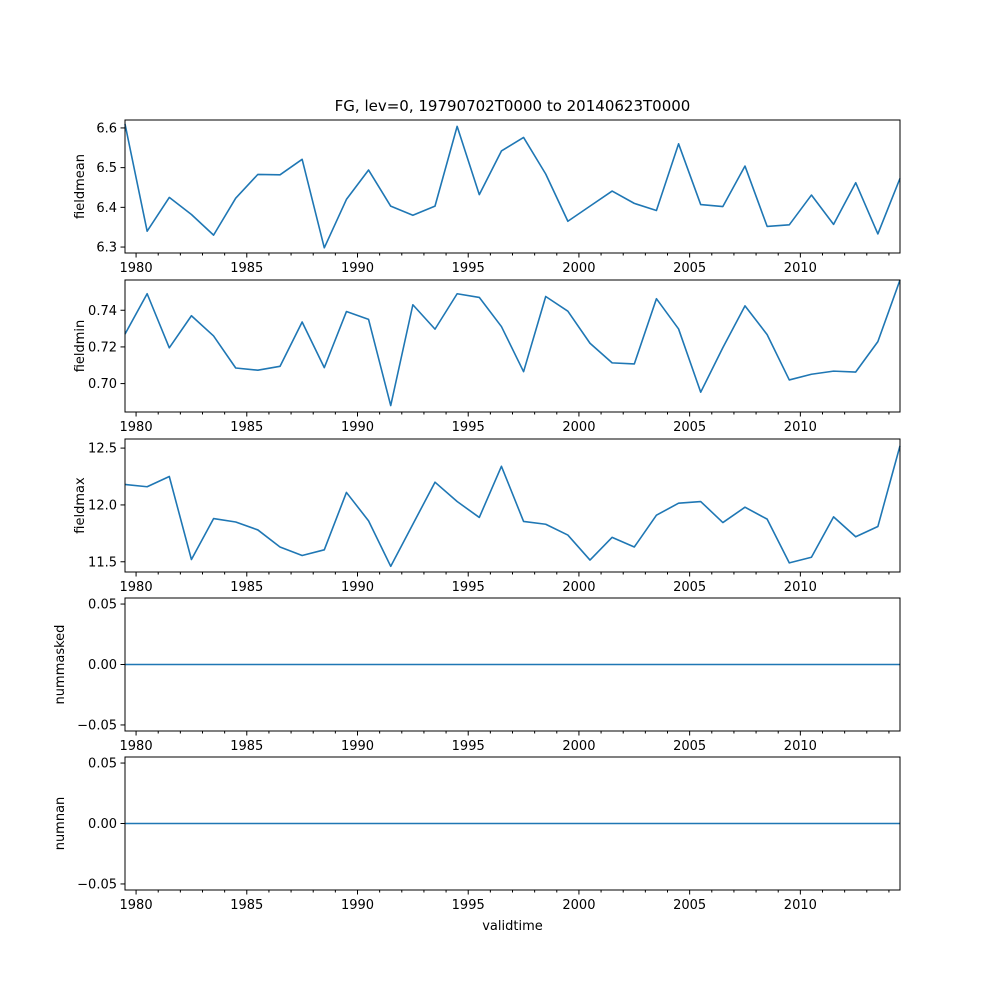  I want to click on x-tick-label-nummasked-0: 1980, so click(136, 746).